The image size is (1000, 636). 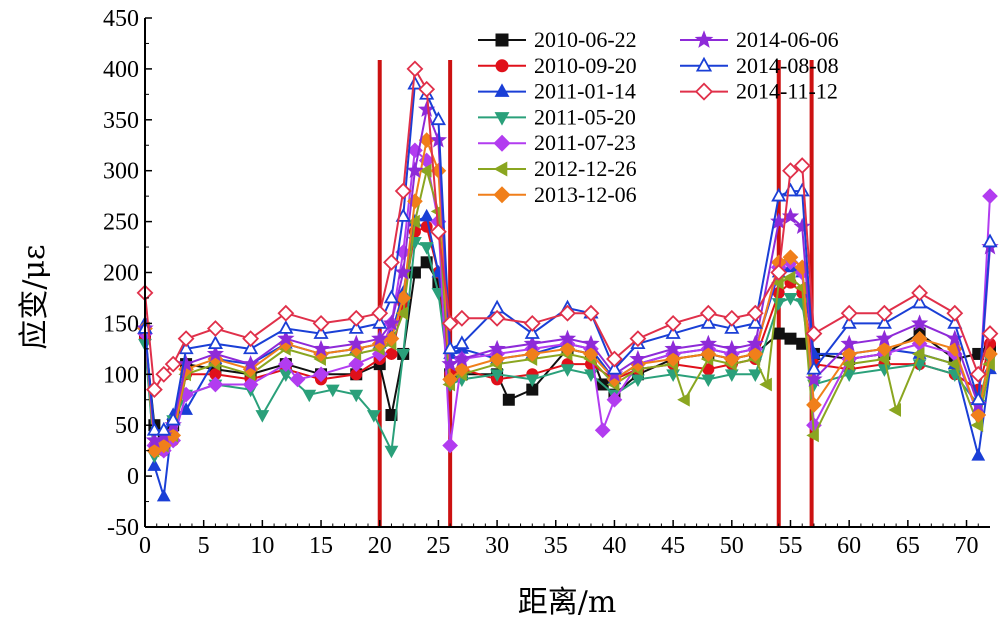 I want to click on y-tick-label: 200, so click(x=121, y=274).